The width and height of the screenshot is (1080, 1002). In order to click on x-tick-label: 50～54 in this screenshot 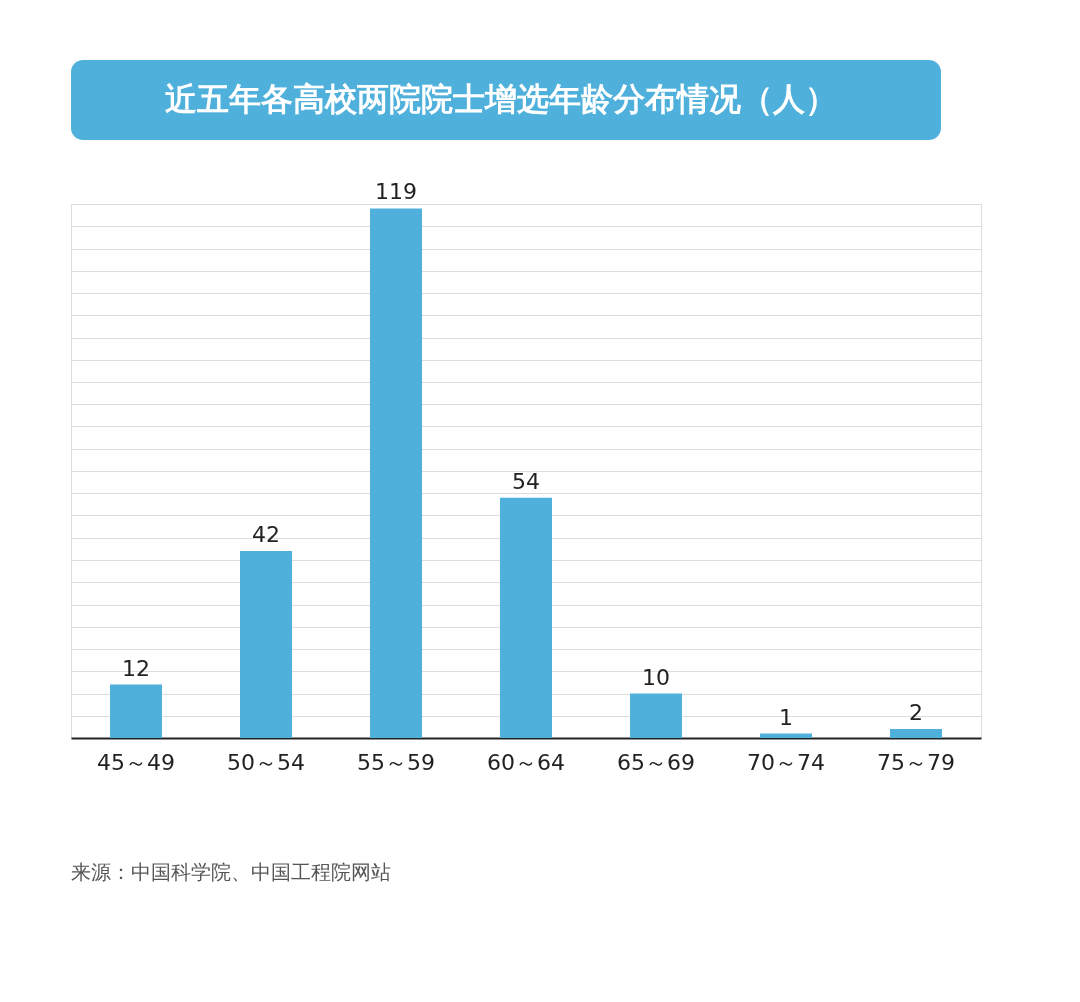, I will do `click(266, 762)`.